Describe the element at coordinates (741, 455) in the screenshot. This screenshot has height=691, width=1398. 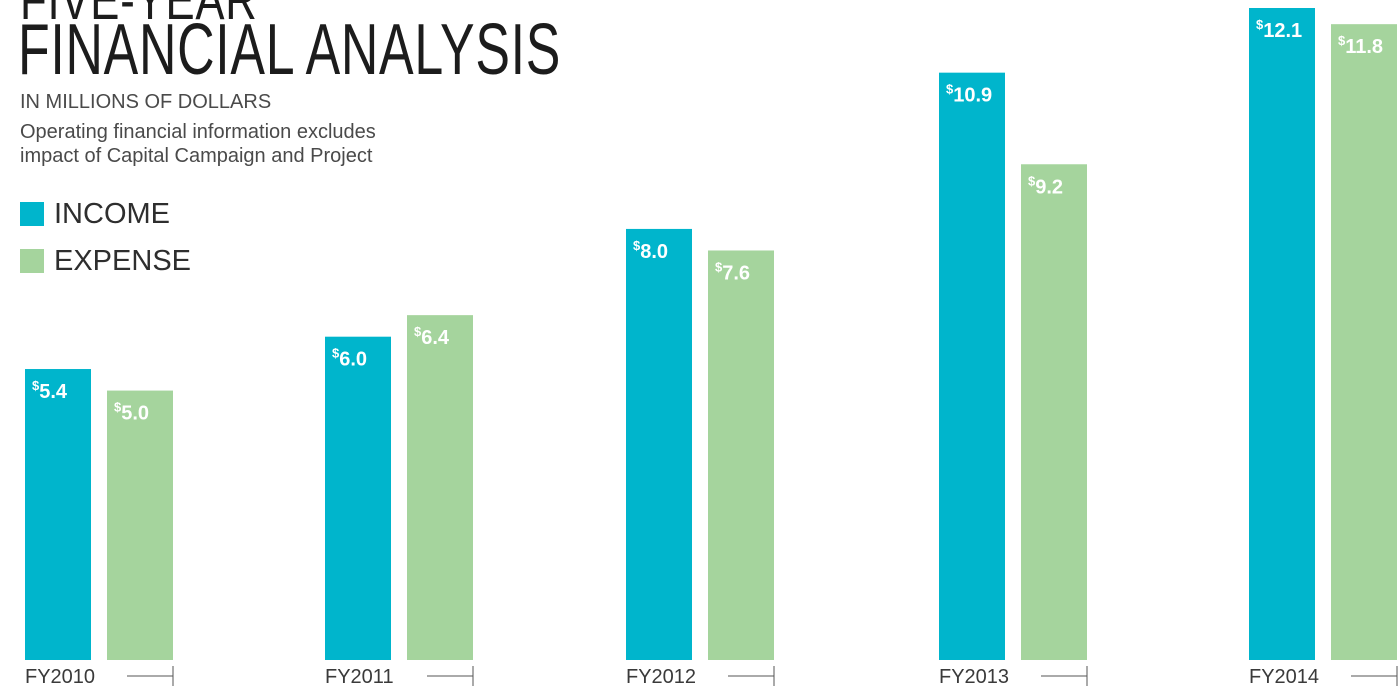
I see `expense-bar-fy2012` at that location.